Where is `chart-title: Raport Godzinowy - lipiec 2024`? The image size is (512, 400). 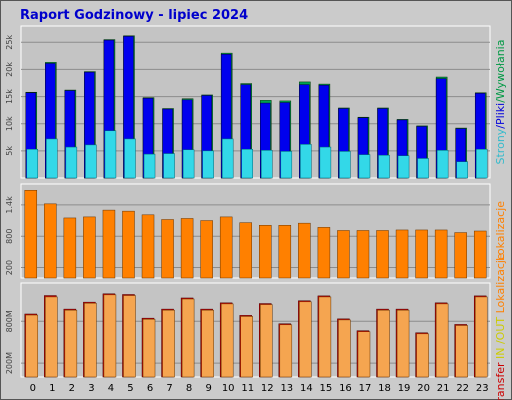 chart-title: Raport Godzinowy - lipiec 2024 is located at coordinates (134, 15).